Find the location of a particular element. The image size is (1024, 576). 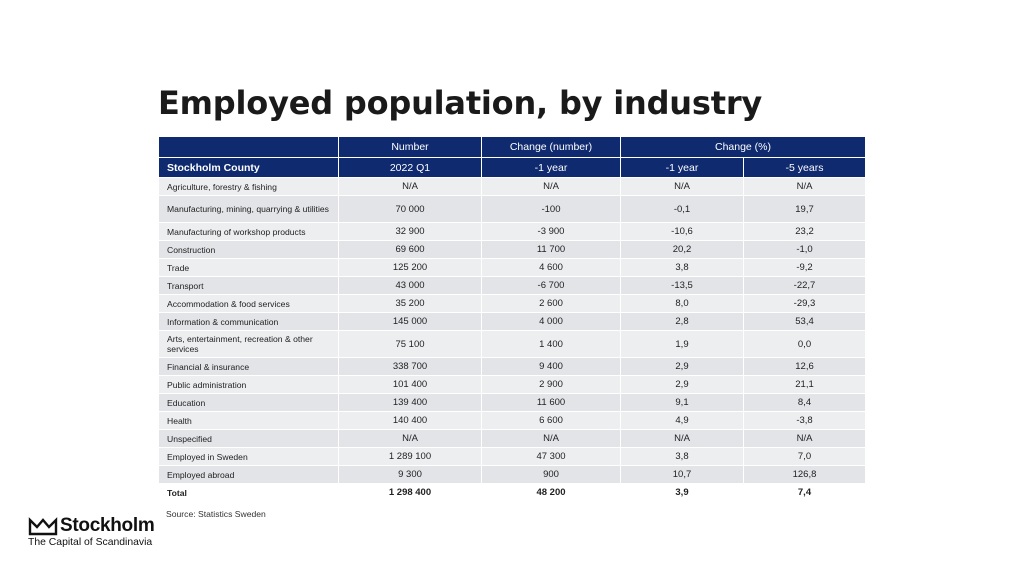

cell-change: 4 600 is located at coordinates (551, 267).